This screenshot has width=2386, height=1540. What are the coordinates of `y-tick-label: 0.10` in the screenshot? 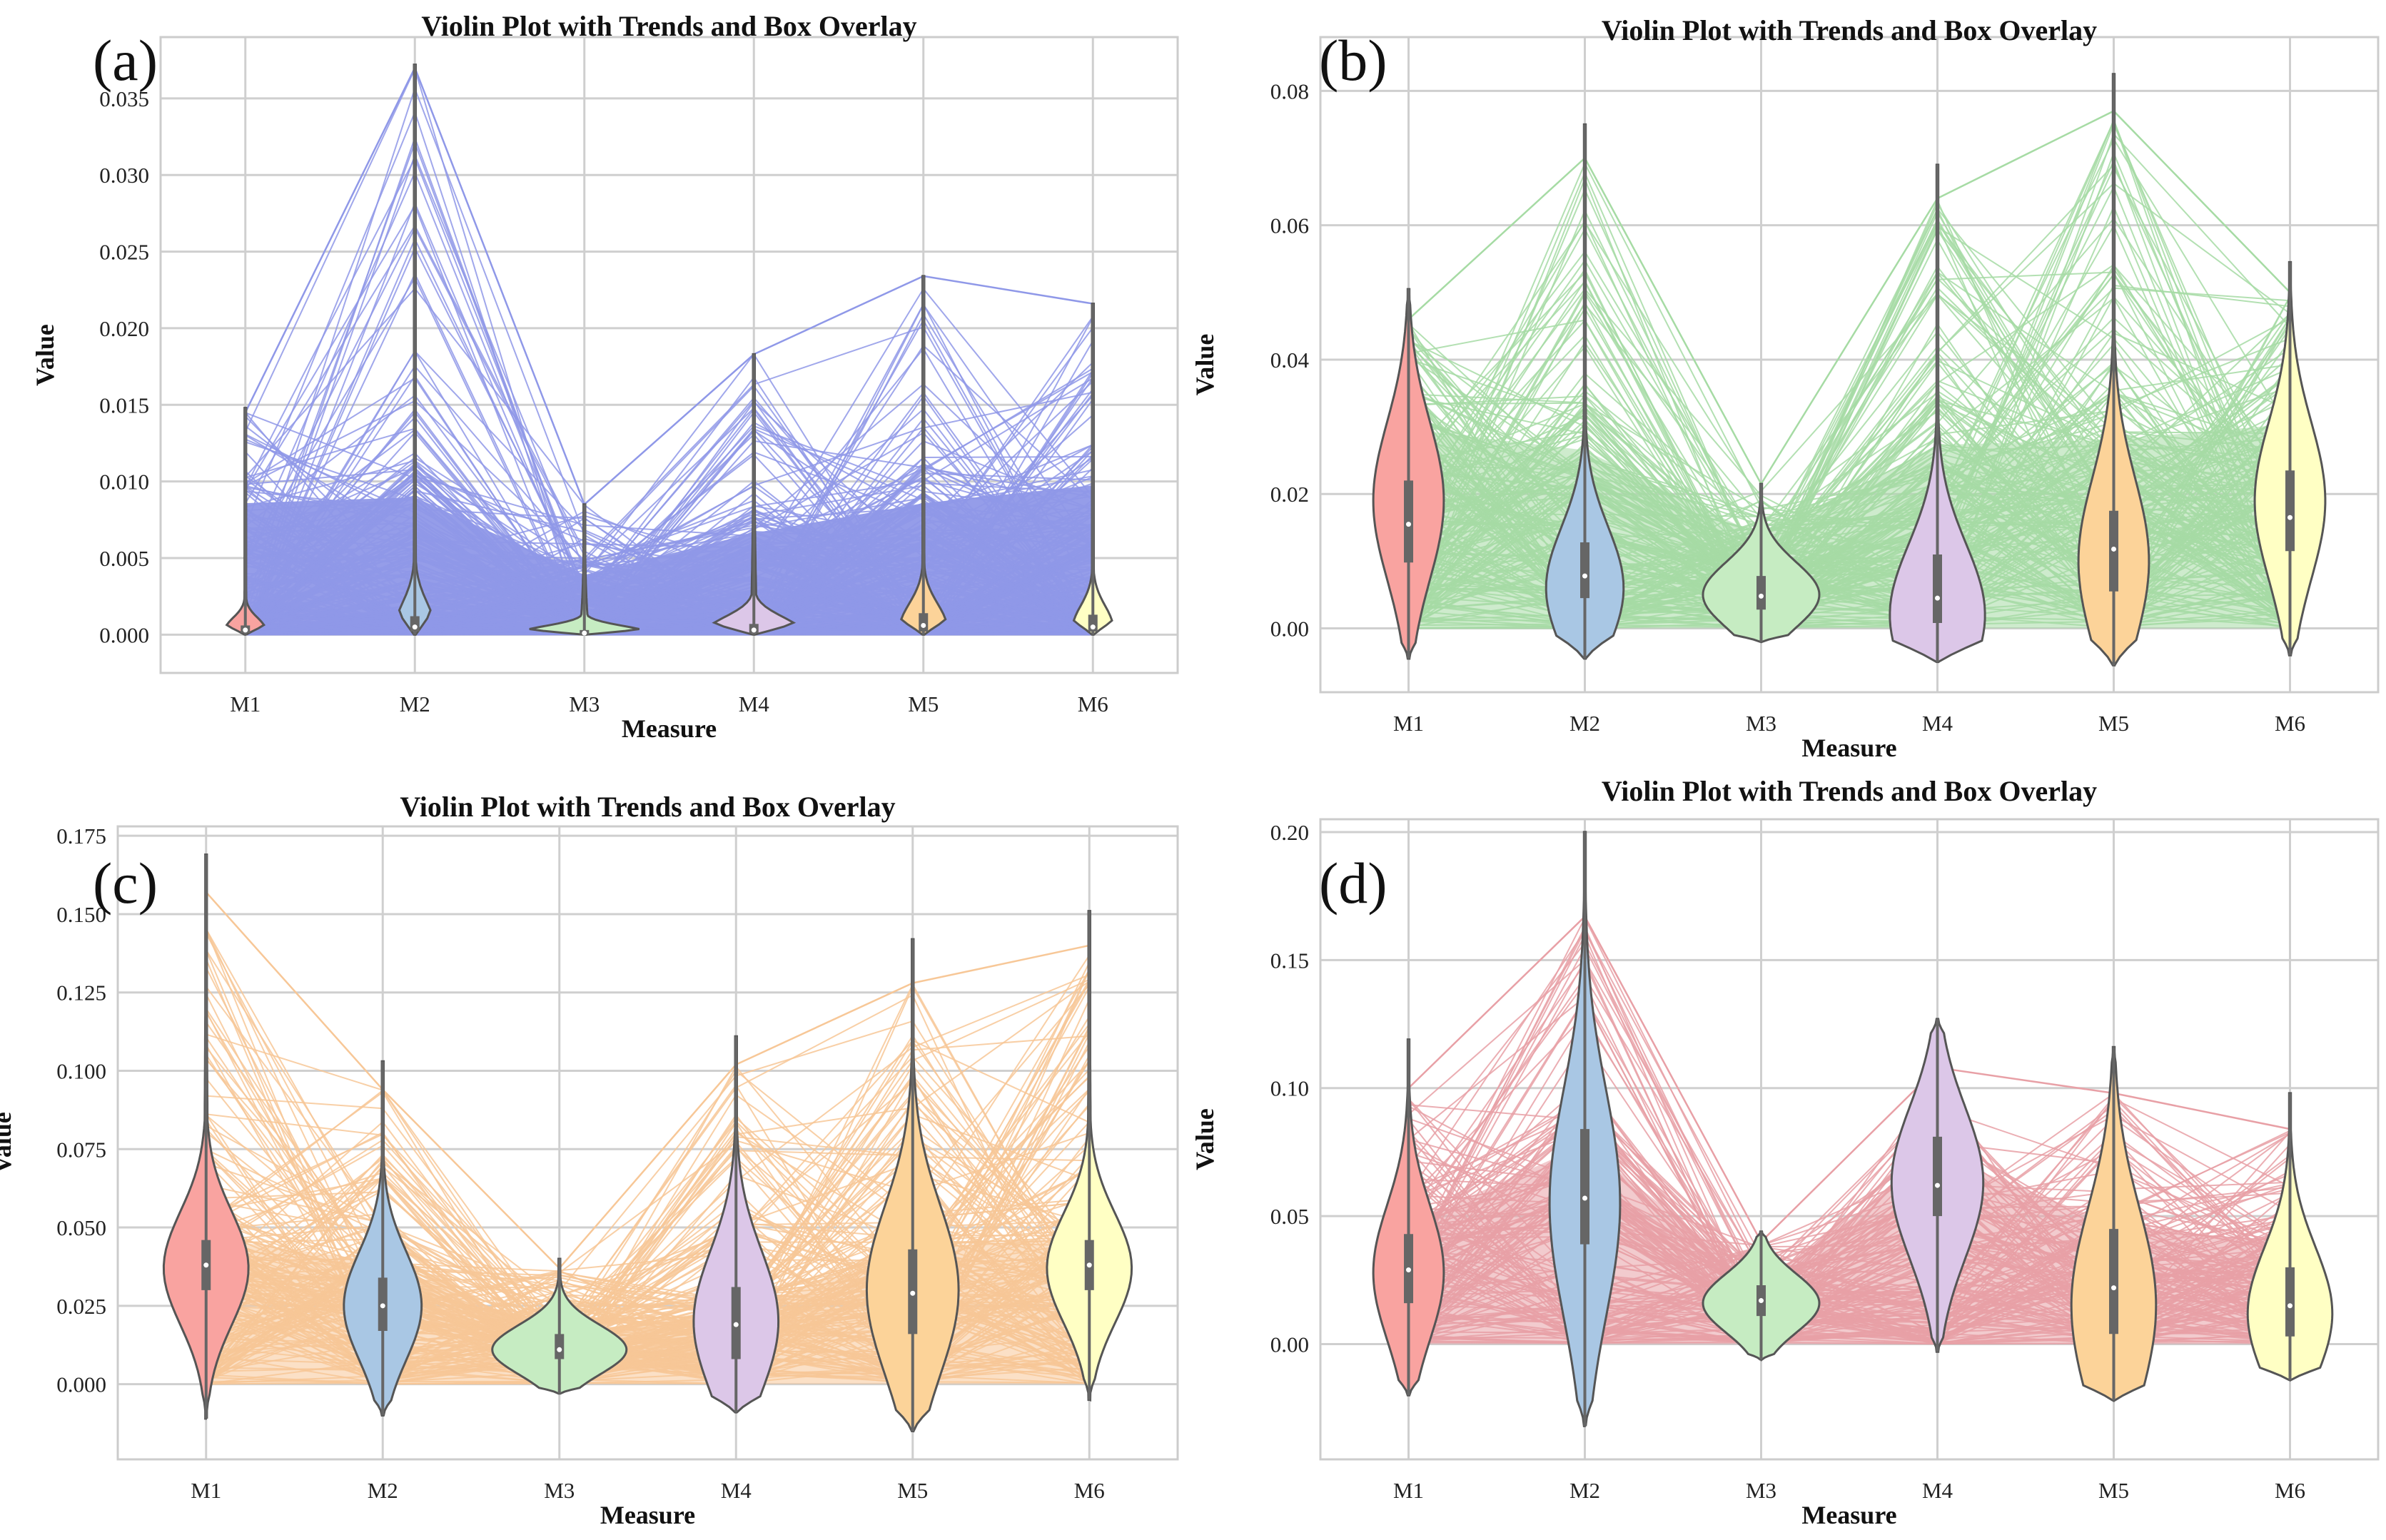 It's located at (1289, 1088).